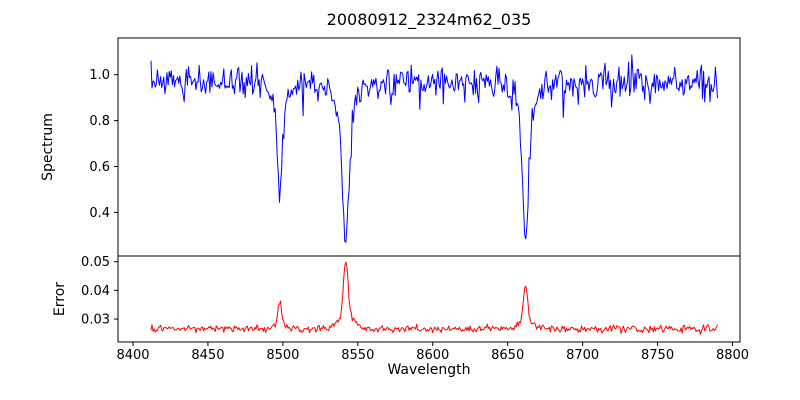 The height and width of the screenshot is (400, 800). What do you see at coordinates (99, 213) in the screenshot?
I see `spectrum-y-tick-label: 0.4` at bounding box center [99, 213].